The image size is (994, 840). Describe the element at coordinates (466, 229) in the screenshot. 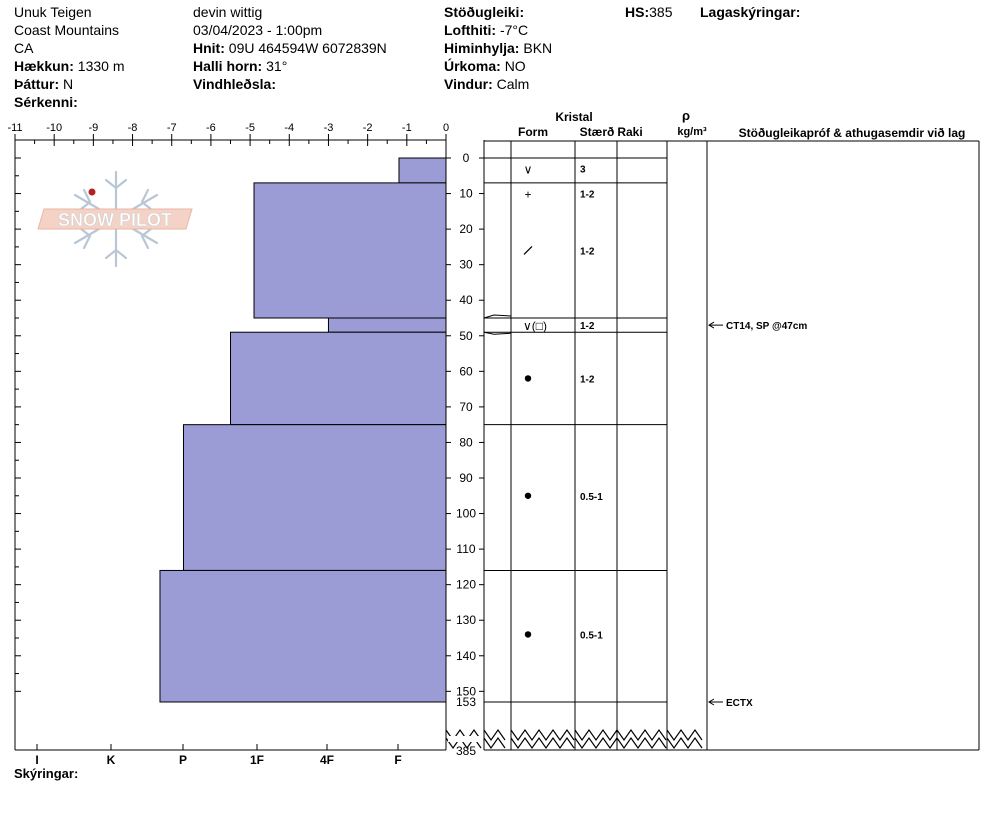

I see `depth-tick-label: 20` at that location.